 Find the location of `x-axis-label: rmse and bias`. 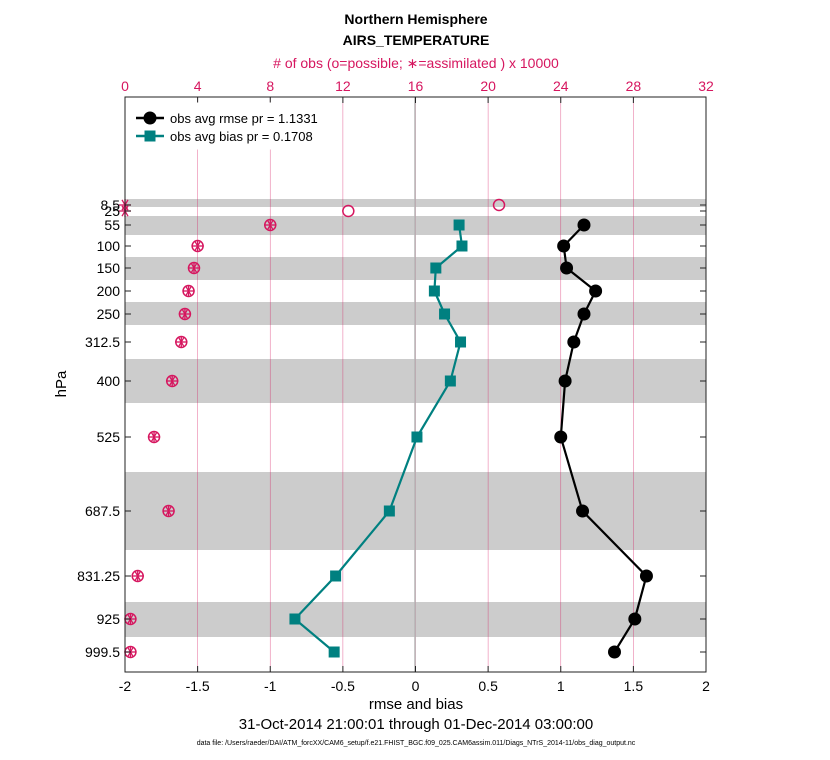

x-axis-label: rmse and bias is located at coordinates (416, 704).